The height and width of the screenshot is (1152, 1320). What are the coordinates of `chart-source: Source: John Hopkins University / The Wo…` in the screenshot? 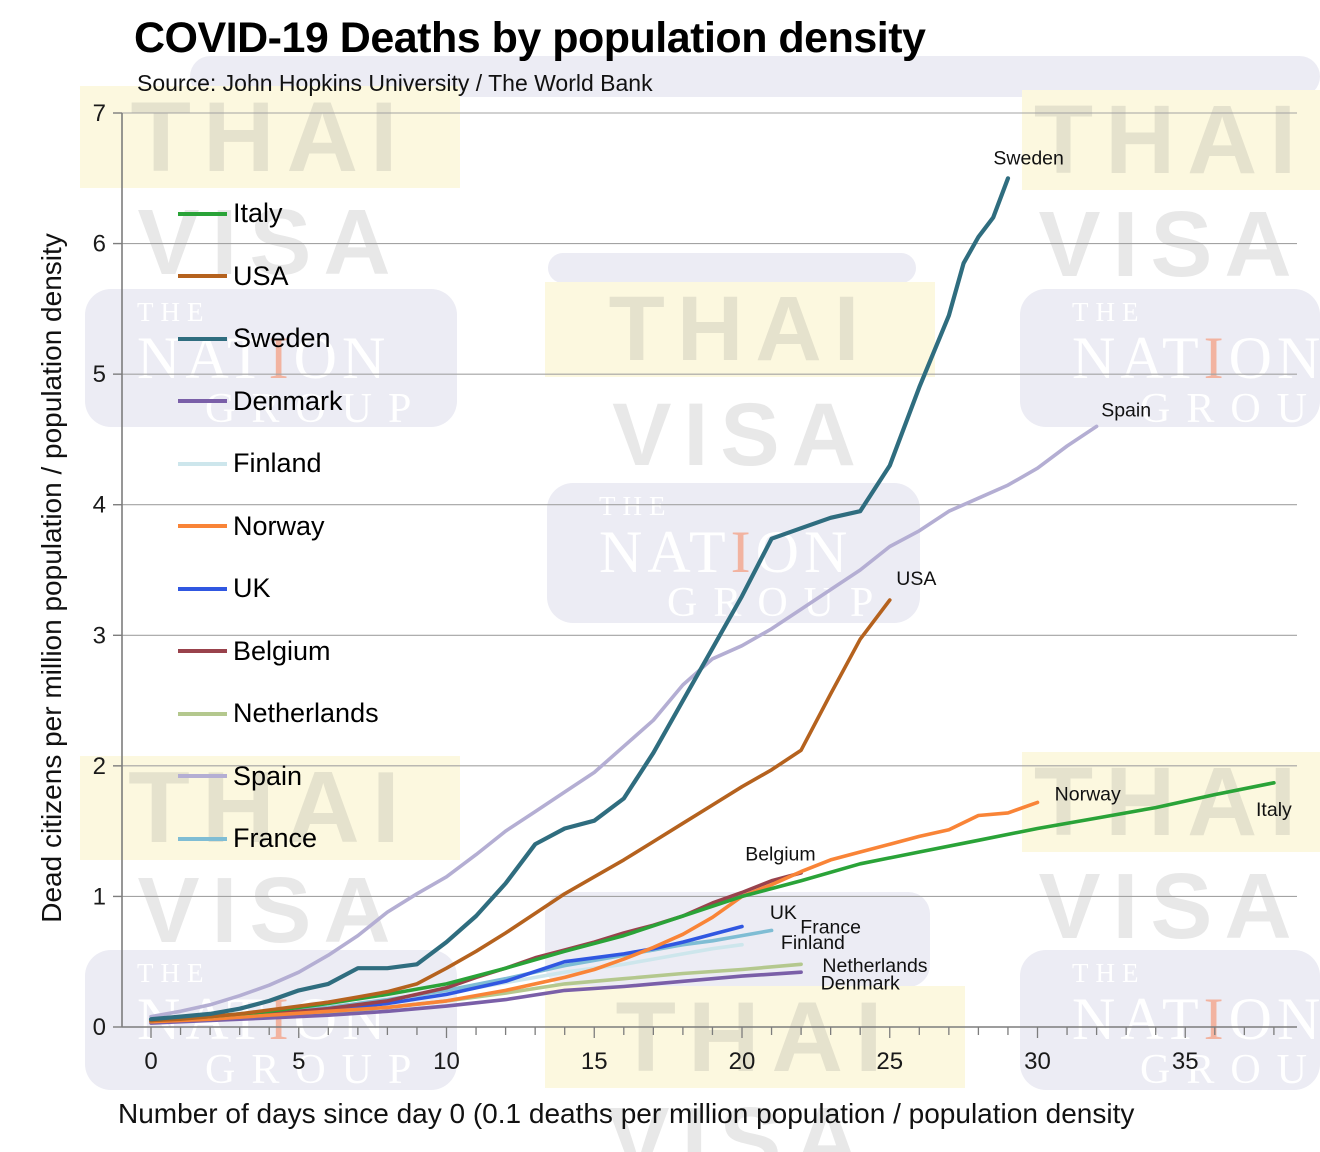 It's located at (395, 83).